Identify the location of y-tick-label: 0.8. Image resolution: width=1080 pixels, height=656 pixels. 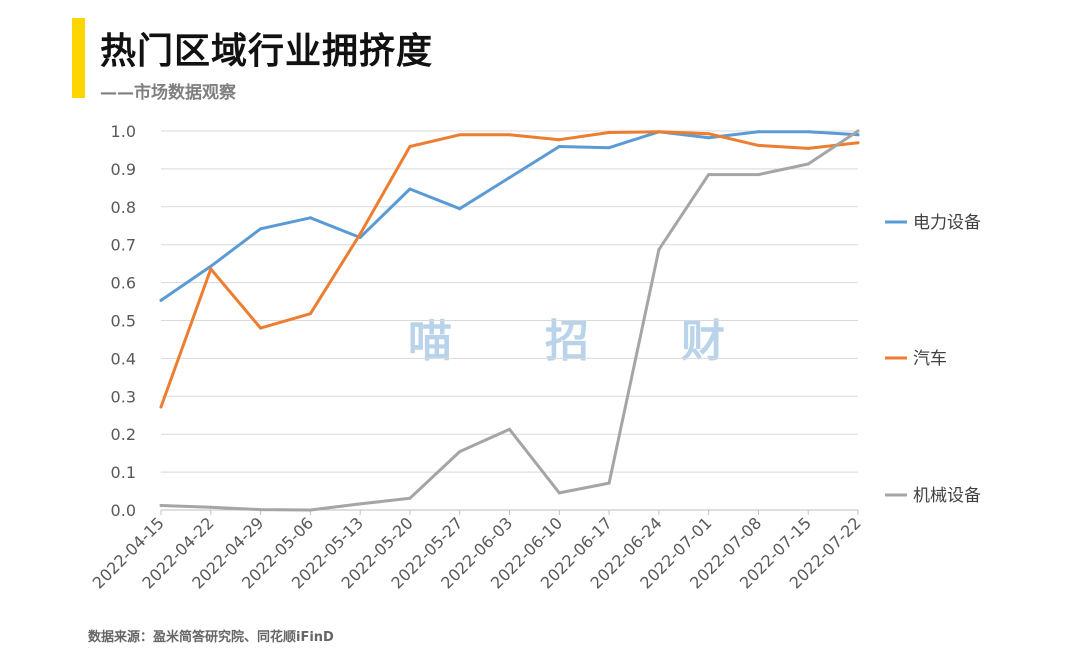
(123, 207).